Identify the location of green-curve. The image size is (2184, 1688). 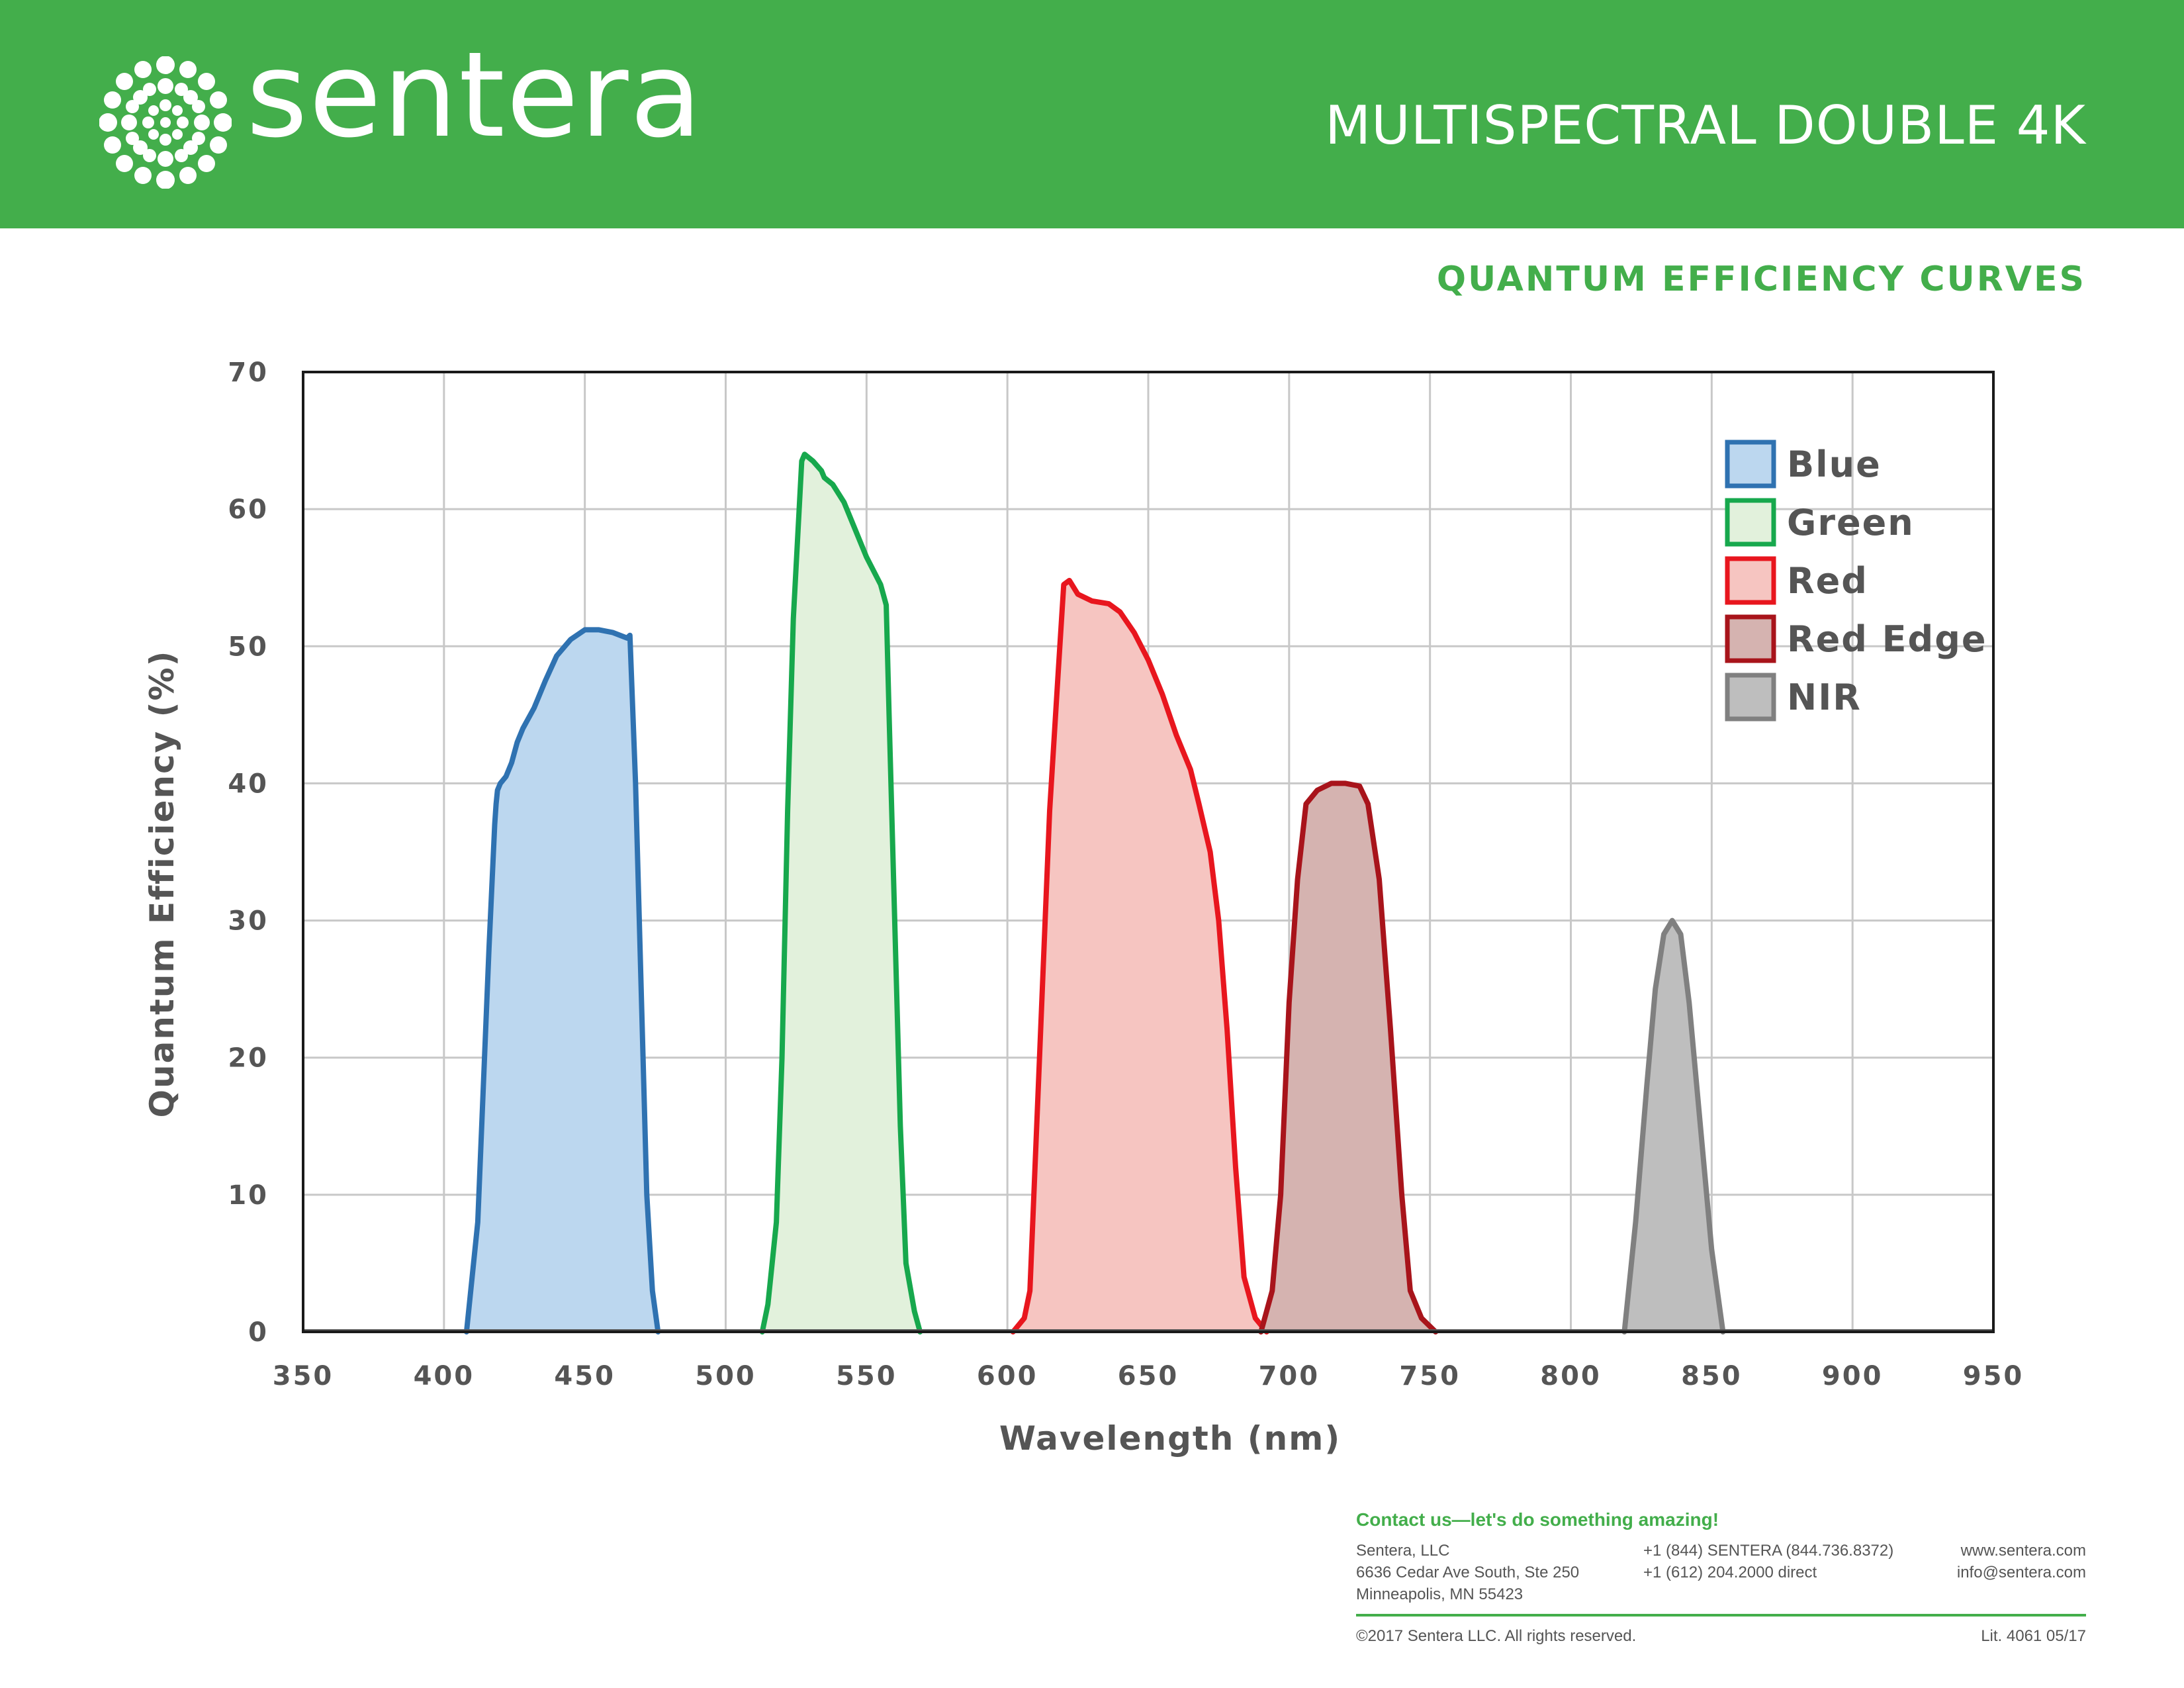
(841, 893).